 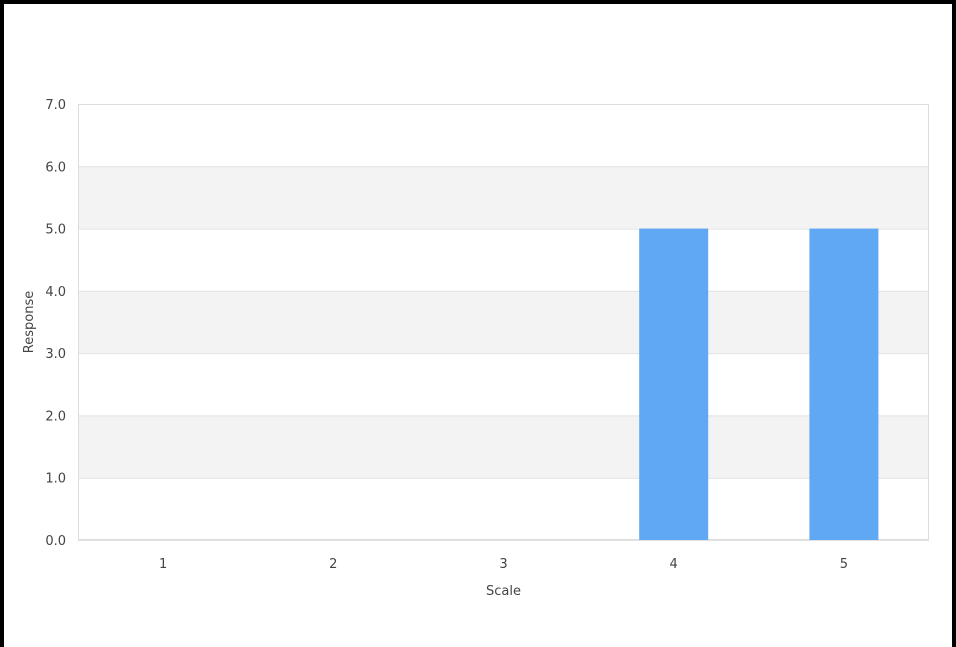 I want to click on x-tick-label: 3, so click(x=503, y=564).